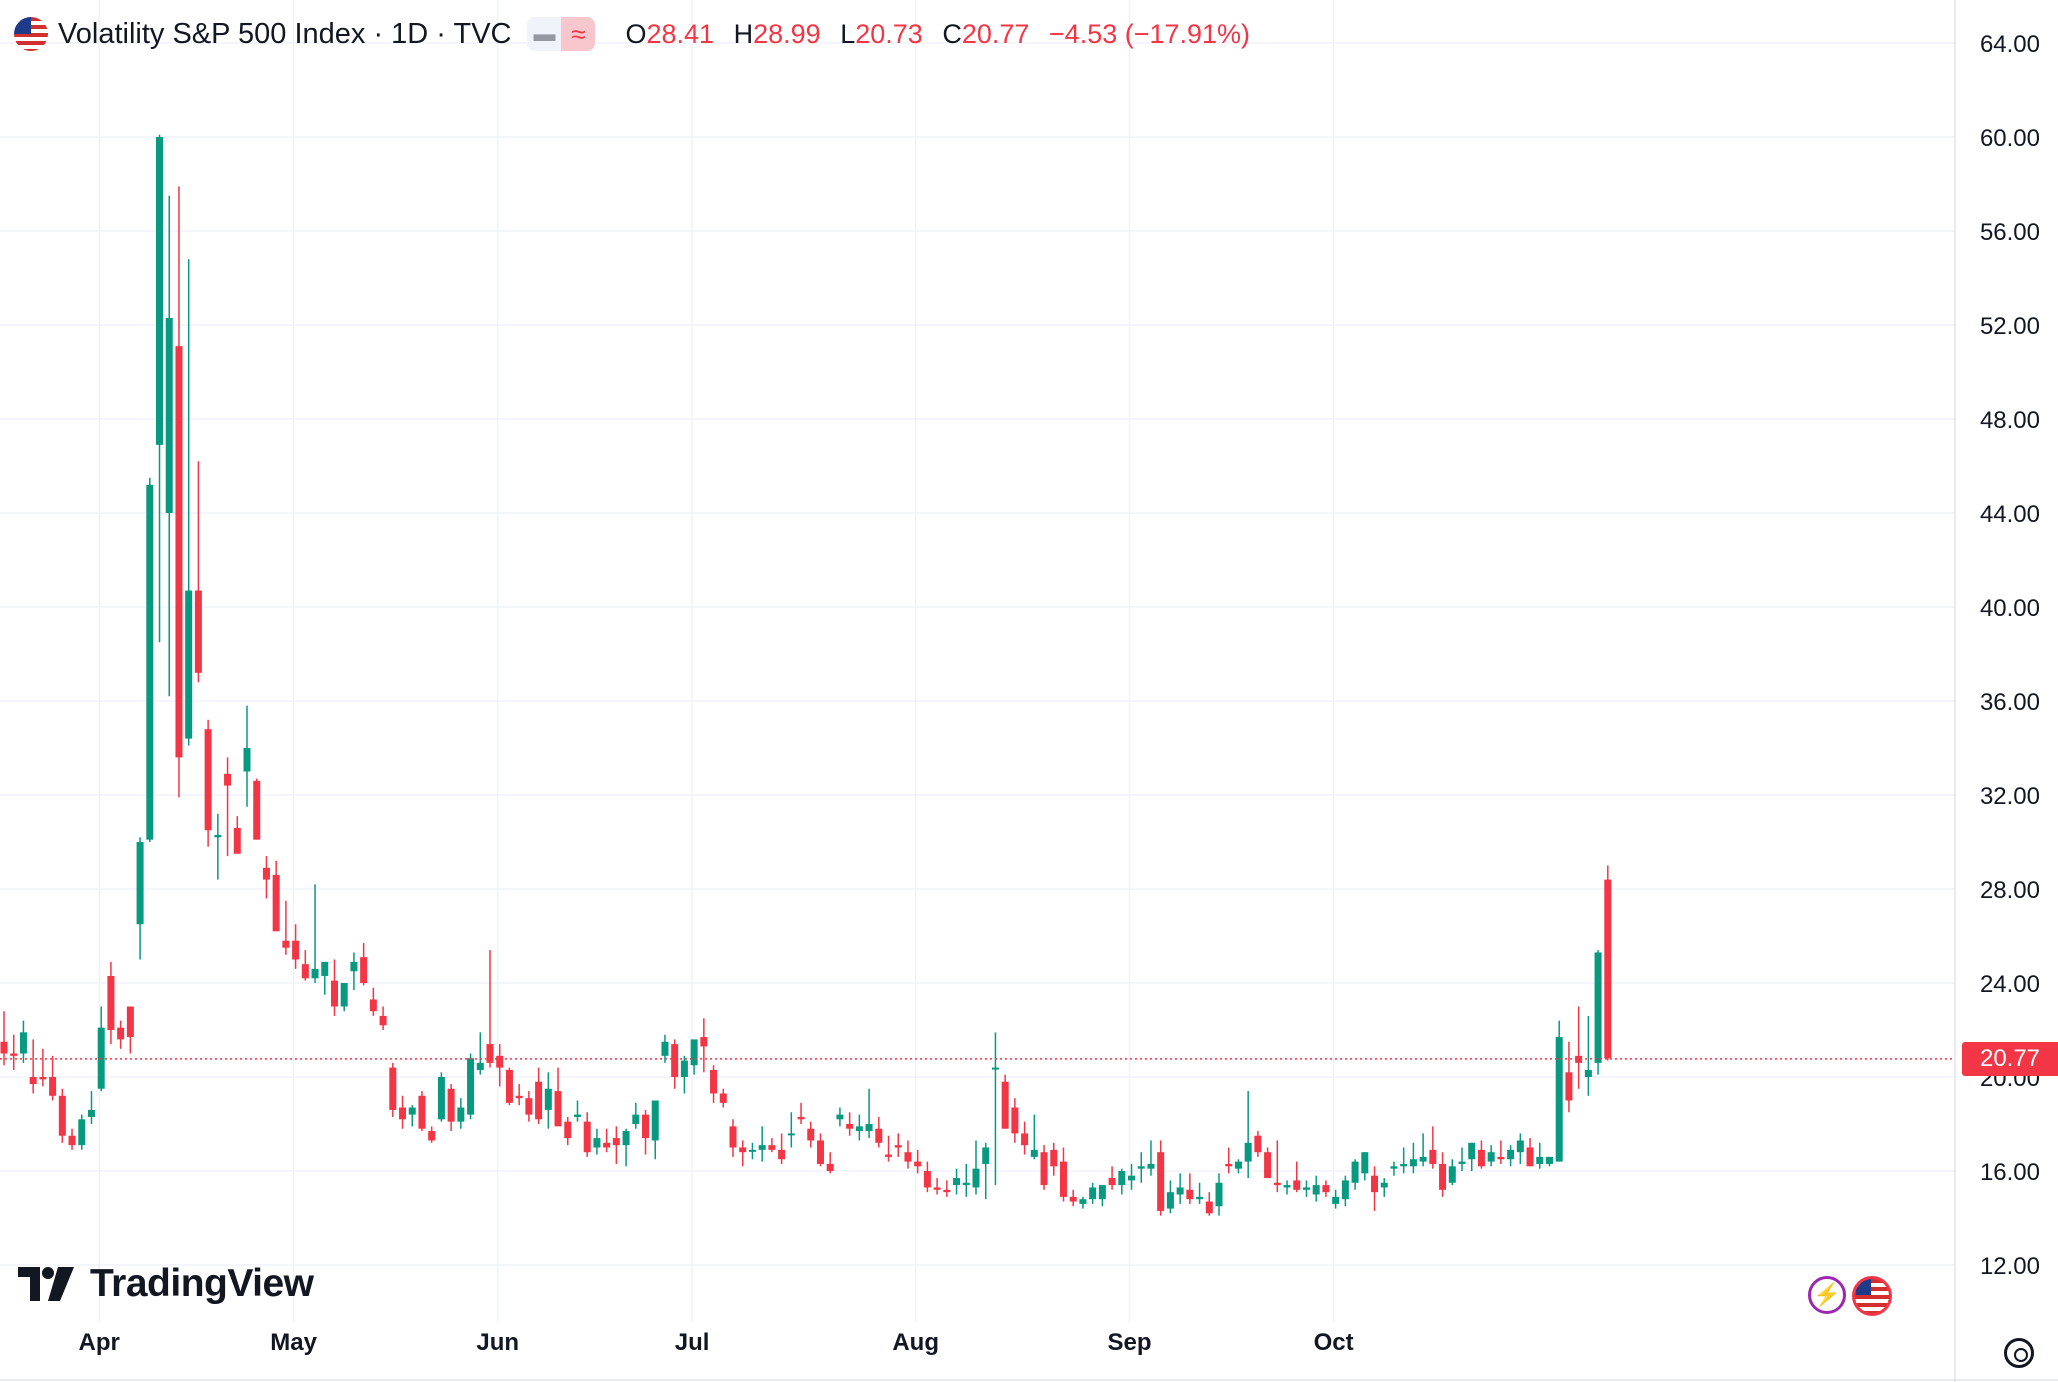 The image size is (2058, 1382). What do you see at coordinates (2019, 1353) in the screenshot?
I see `gear-icon` at bounding box center [2019, 1353].